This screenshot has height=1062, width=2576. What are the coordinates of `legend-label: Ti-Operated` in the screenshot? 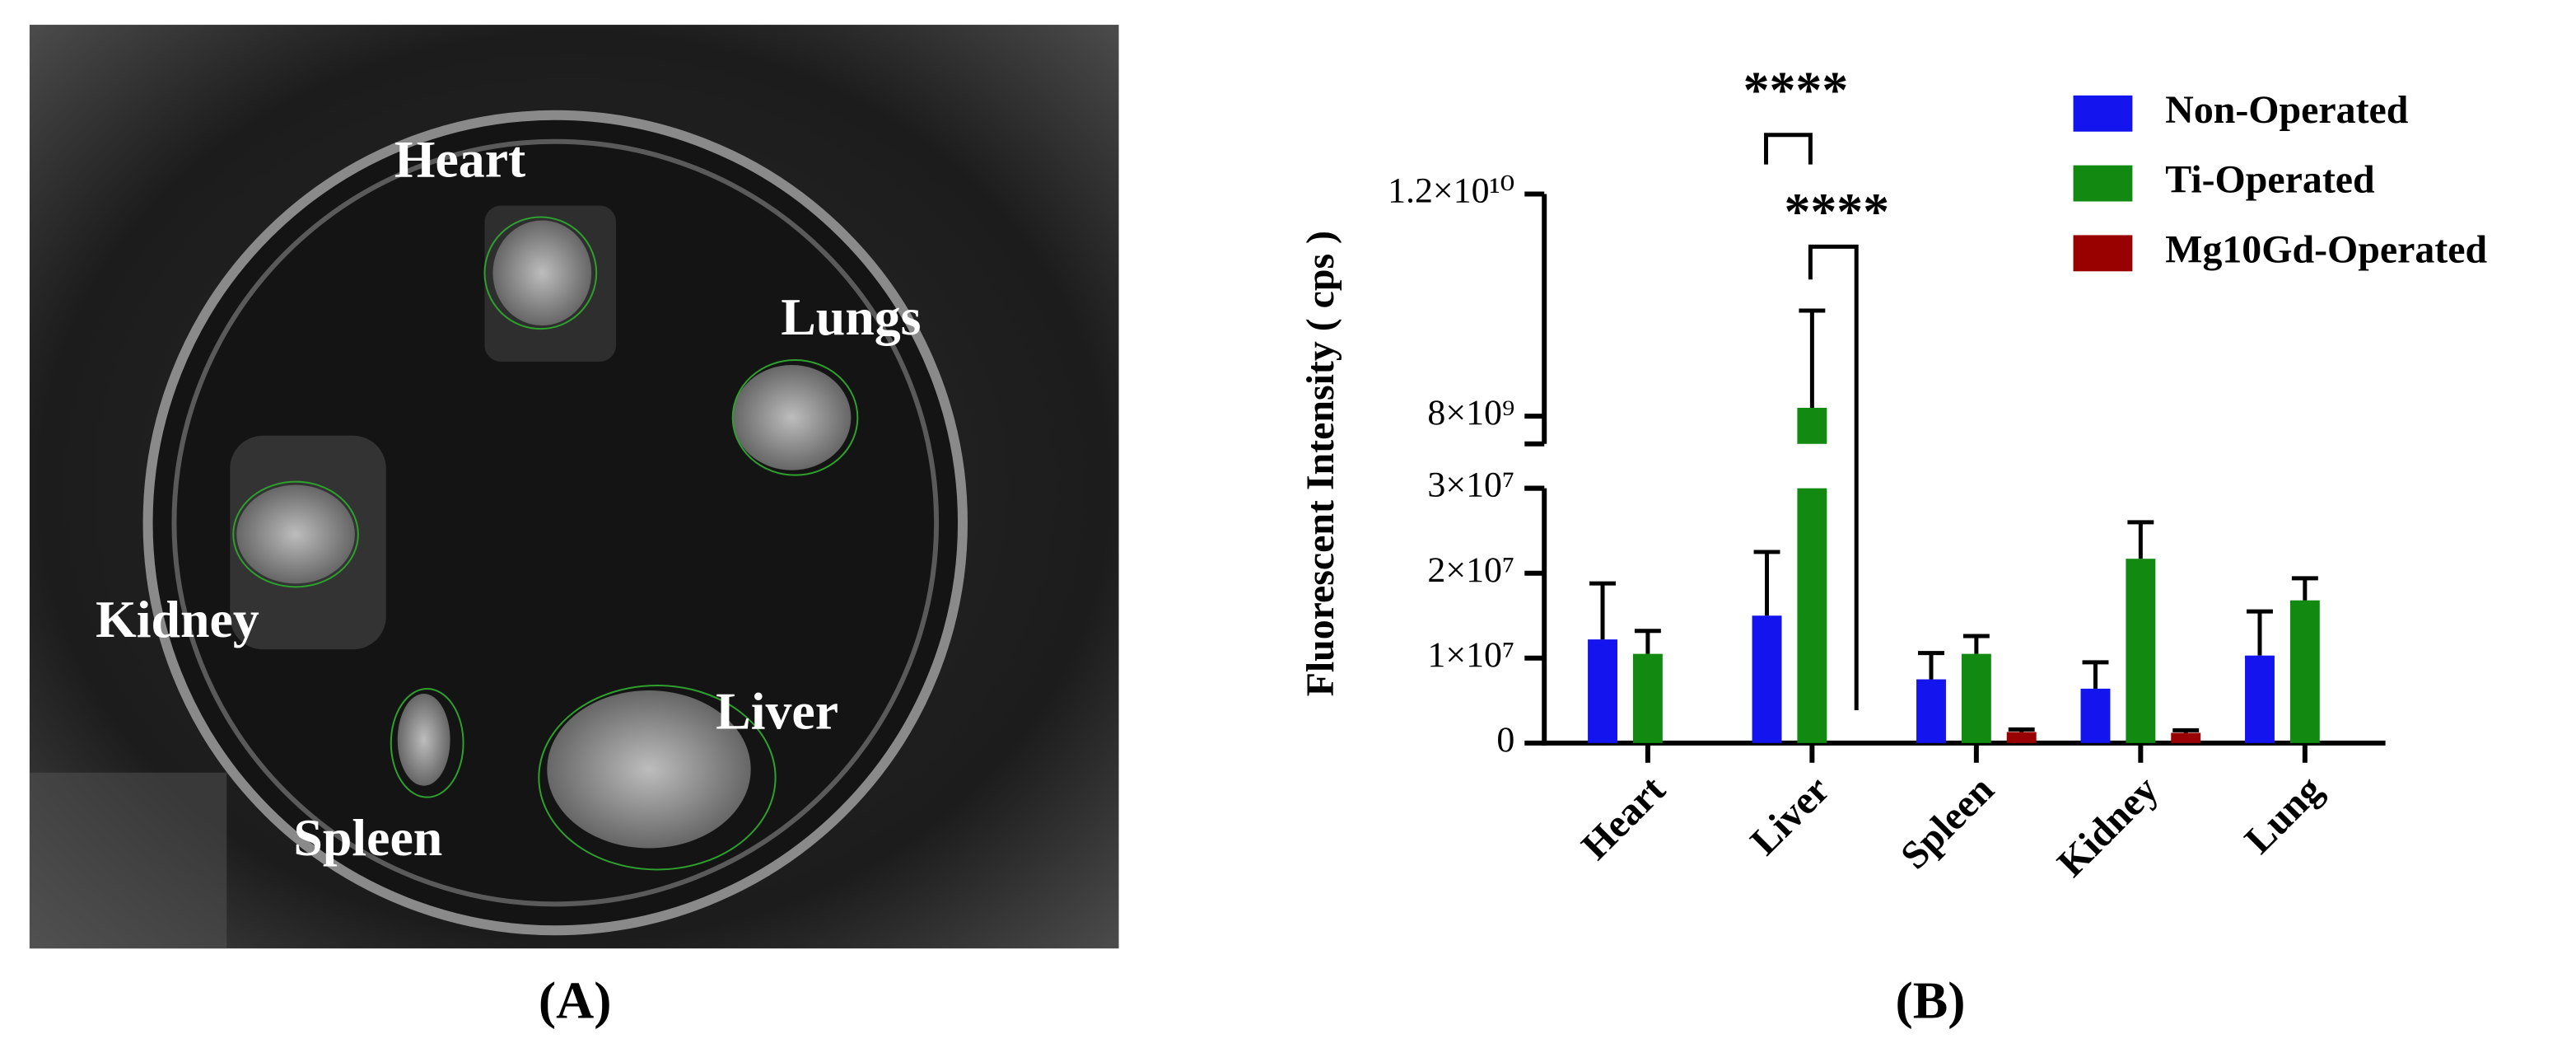 It's located at (2270, 180).